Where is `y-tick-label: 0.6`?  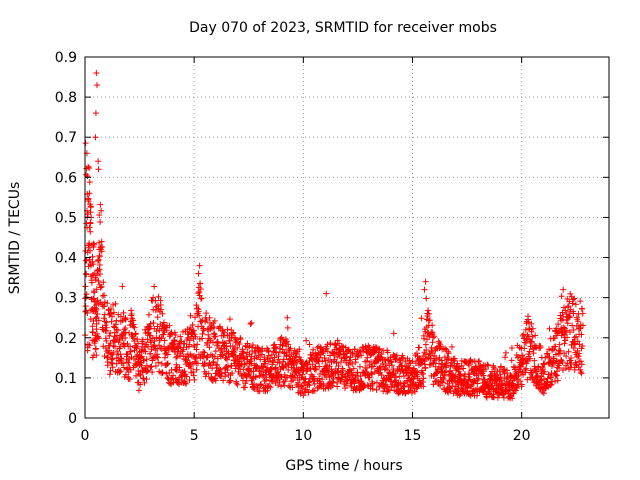 y-tick-label: 0.6 is located at coordinates (66, 178).